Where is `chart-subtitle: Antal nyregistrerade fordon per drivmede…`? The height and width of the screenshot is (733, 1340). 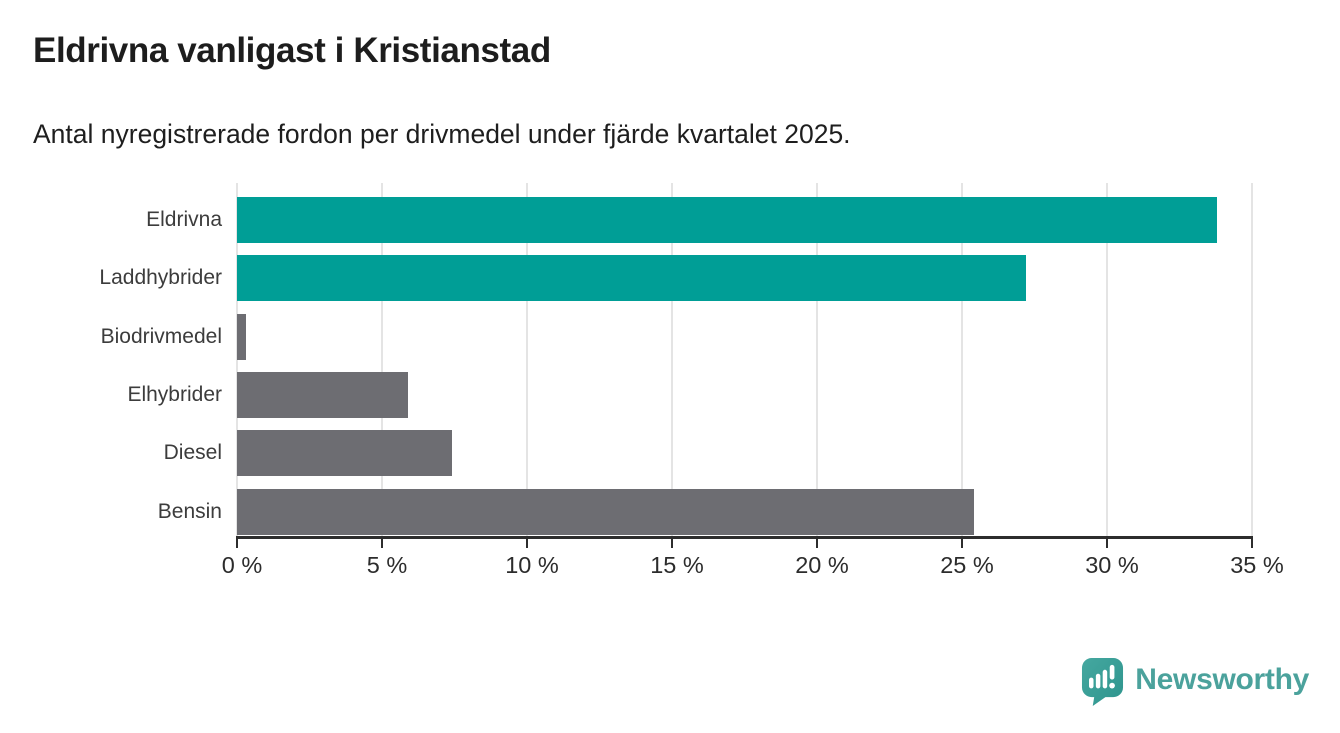
chart-subtitle: Antal nyregistrerade fordon per drivmede… is located at coordinates (442, 134).